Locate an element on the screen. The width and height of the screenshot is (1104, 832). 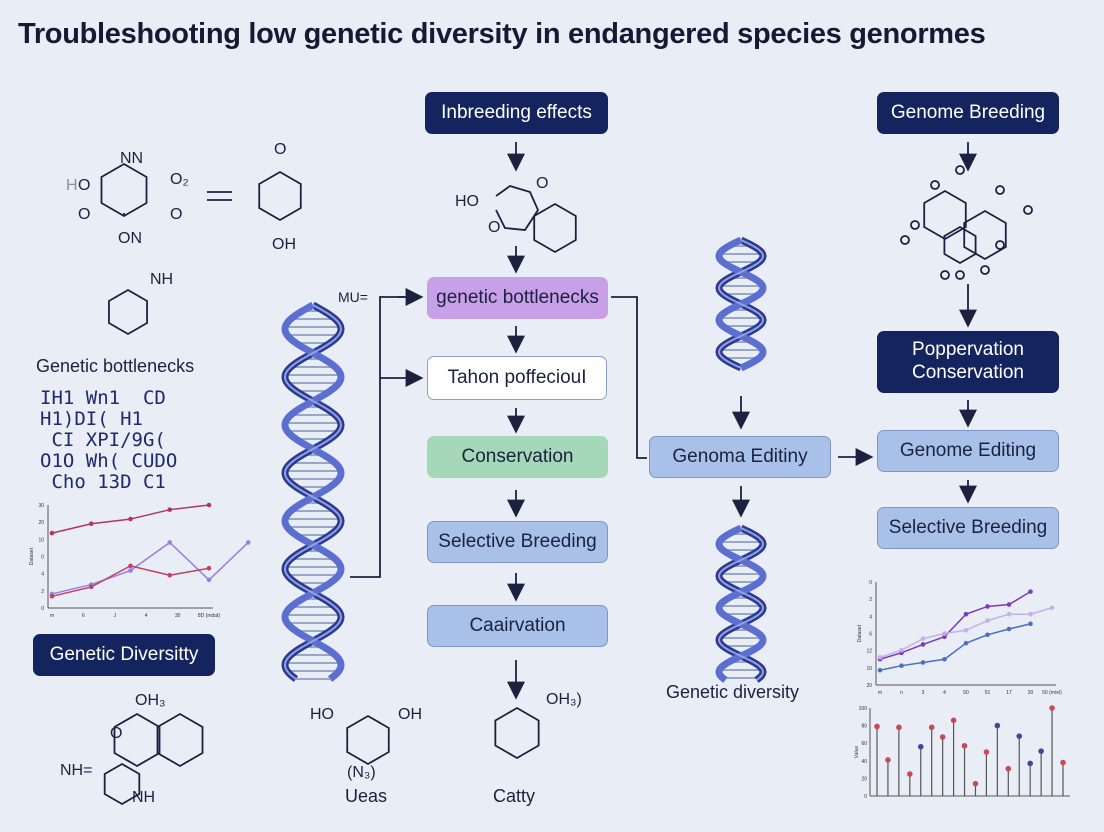
y-tick-label: 60 is located at coordinates (864, 744).